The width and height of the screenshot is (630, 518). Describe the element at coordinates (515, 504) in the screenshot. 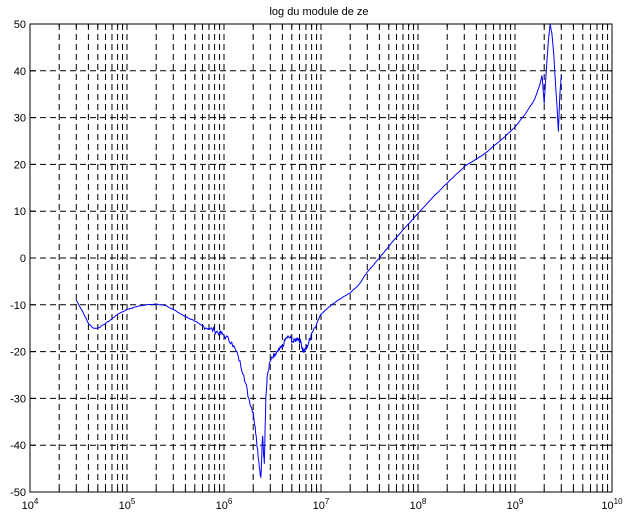

I see `x-tick-label: 10⁹` at that location.